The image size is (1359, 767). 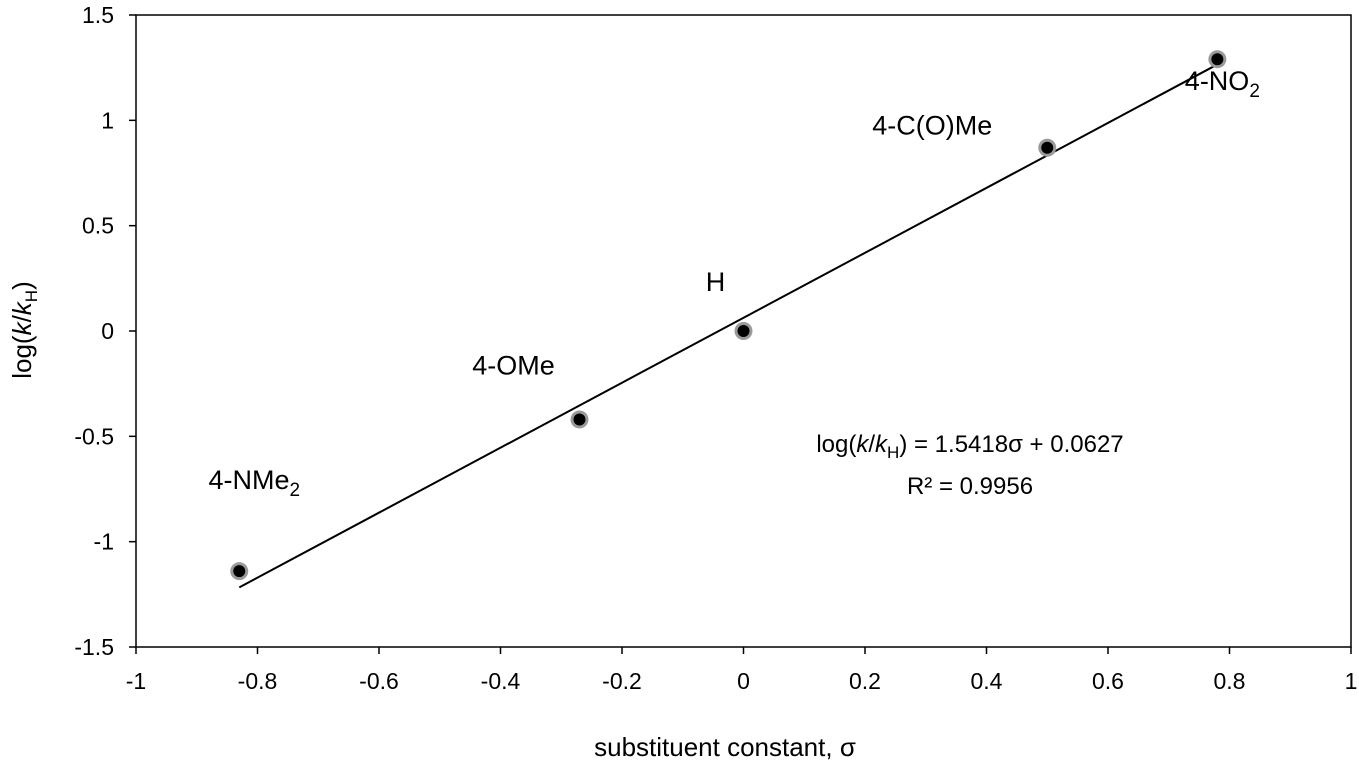 What do you see at coordinates (24, 330) in the screenshot?
I see `y-axis-title: log(k/kH)` at bounding box center [24, 330].